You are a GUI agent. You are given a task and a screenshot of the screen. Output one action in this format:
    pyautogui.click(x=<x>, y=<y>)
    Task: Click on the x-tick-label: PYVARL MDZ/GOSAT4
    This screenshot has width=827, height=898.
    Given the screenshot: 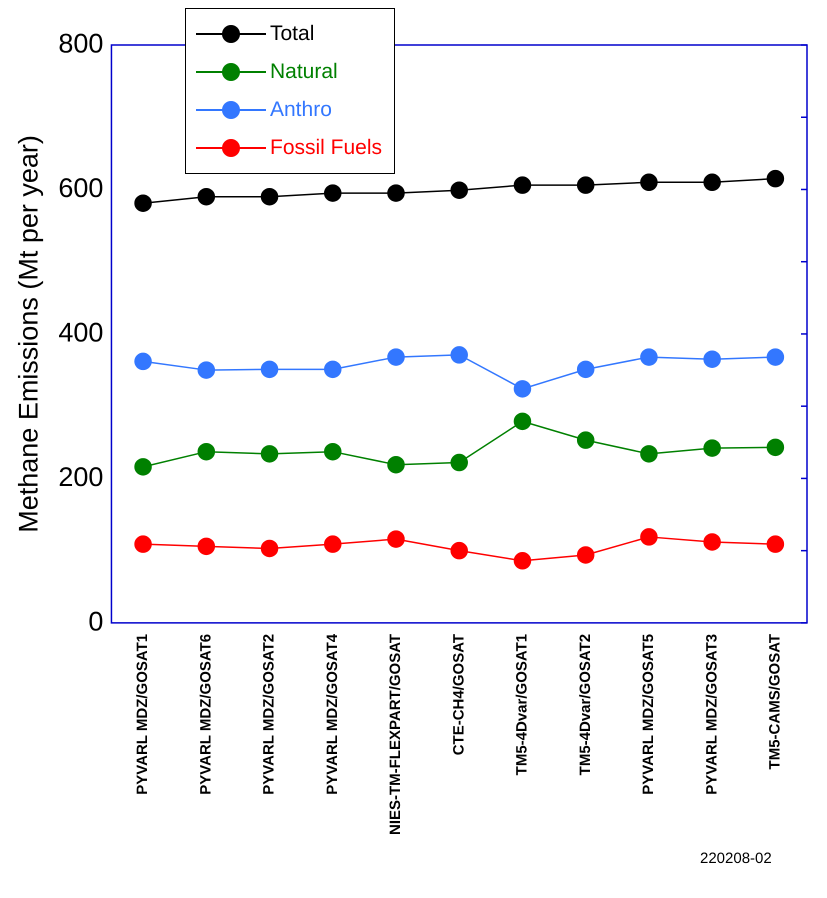 What is the action you would take?
    pyautogui.click(x=332, y=714)
    